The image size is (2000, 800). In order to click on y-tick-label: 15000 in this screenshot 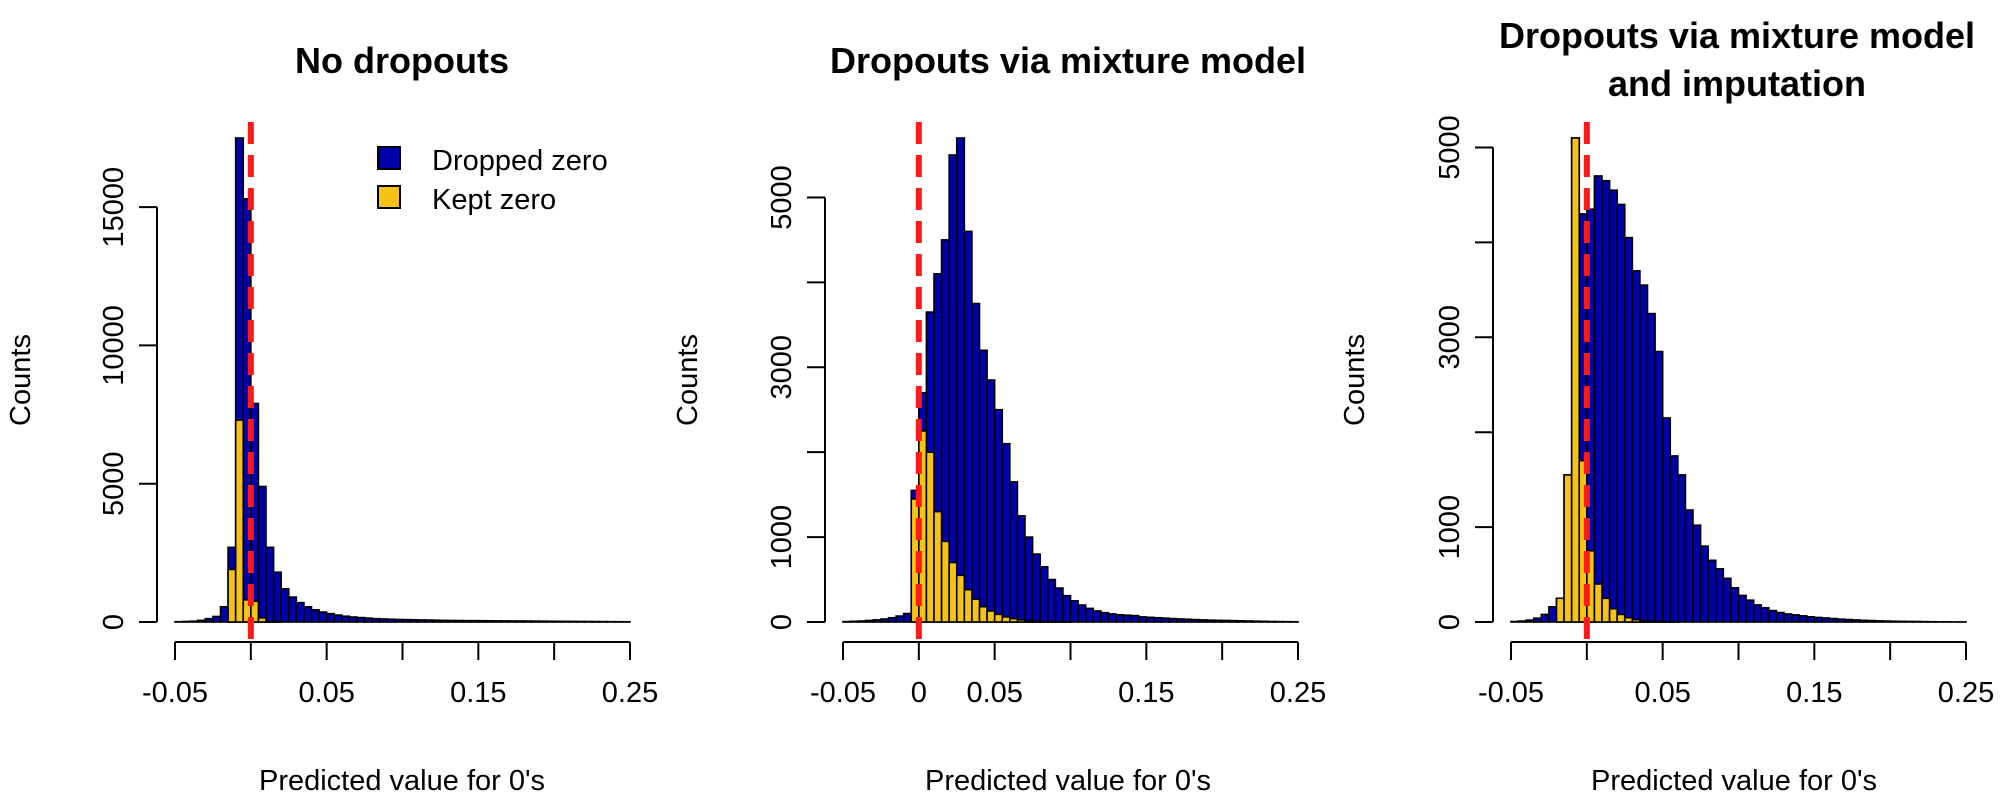, I will do `click(114, 207)`.